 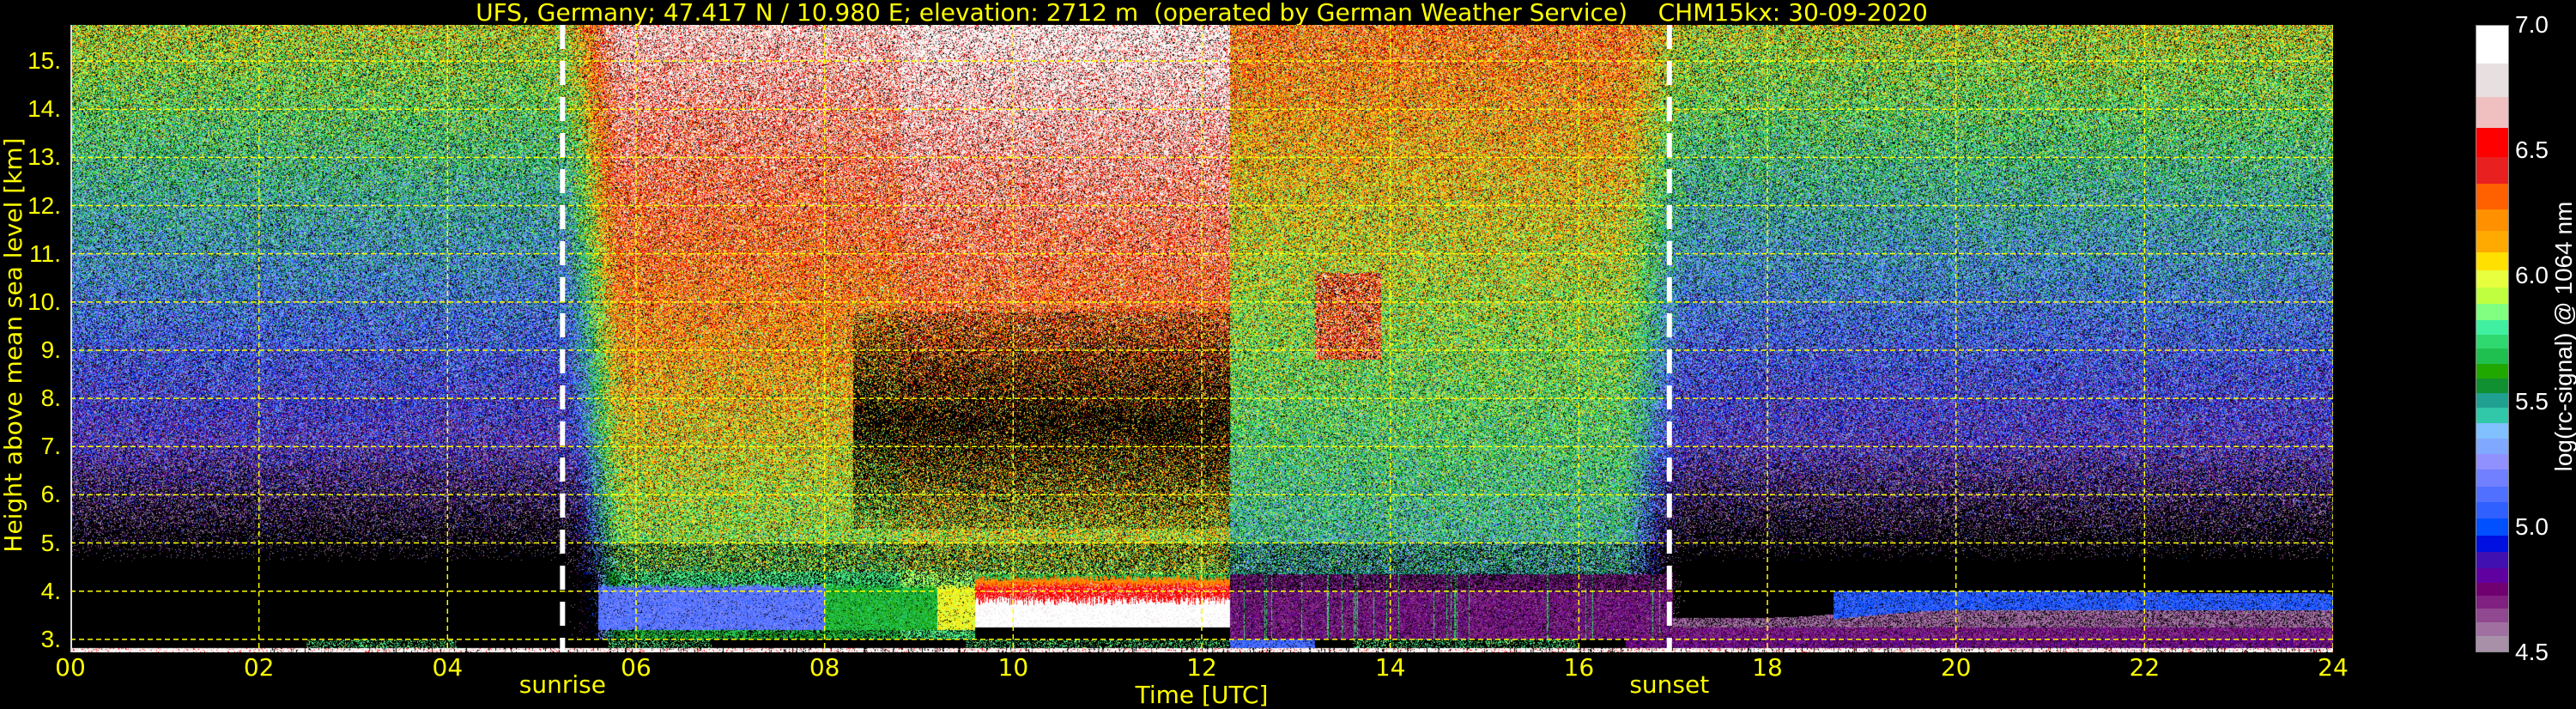 I want to click on colorbar-tick-label: 4.5, so click(x=2532, y=652).